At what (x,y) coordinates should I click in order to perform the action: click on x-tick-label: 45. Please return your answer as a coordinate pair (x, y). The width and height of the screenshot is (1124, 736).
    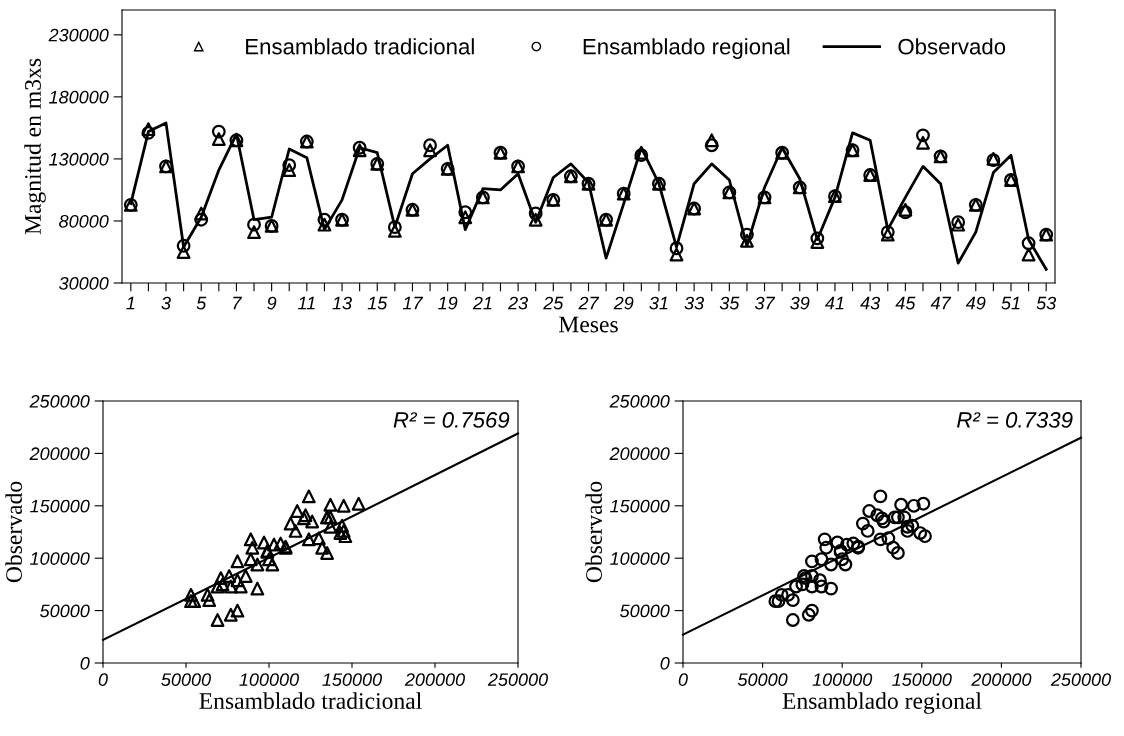
    Looking at the image, I should click on (905, 303).